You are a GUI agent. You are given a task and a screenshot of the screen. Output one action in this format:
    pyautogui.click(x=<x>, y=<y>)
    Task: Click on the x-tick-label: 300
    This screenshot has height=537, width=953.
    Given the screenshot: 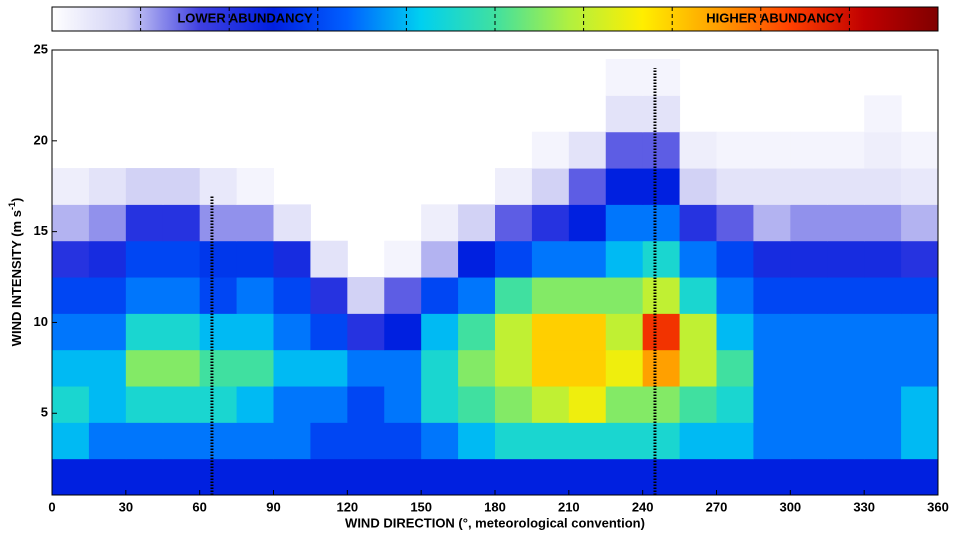 What is the action you would take?
    pyautogui.click(x=790, y=506)
    